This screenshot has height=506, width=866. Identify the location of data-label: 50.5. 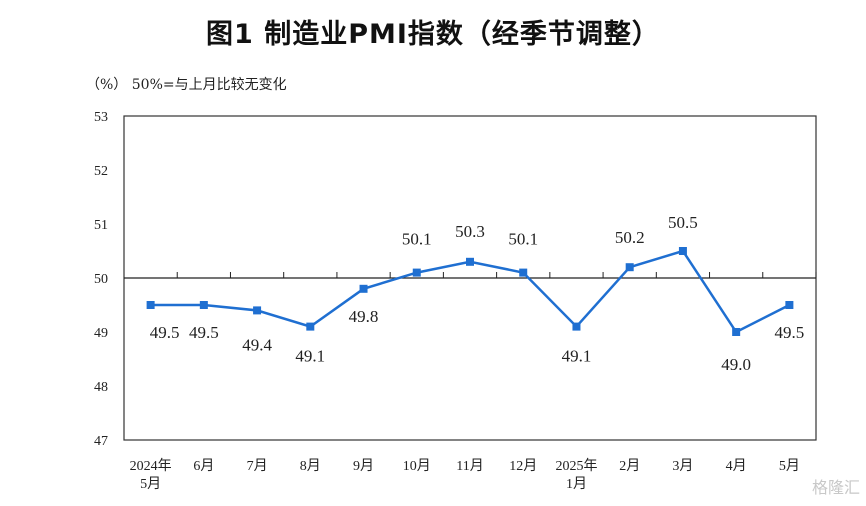
(683, 222).